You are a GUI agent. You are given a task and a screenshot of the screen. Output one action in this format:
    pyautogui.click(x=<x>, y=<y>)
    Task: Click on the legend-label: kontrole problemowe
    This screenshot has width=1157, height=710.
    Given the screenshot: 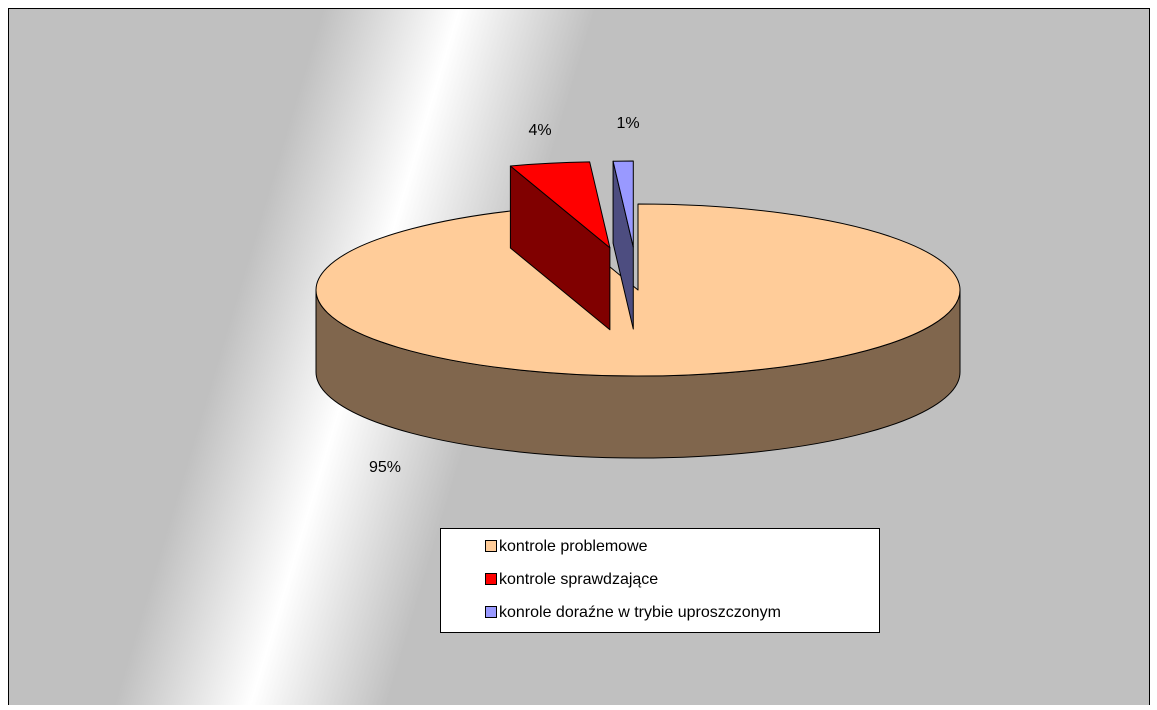 What is the action you would take?
    pyautogui.click(x=573, y=546)
    